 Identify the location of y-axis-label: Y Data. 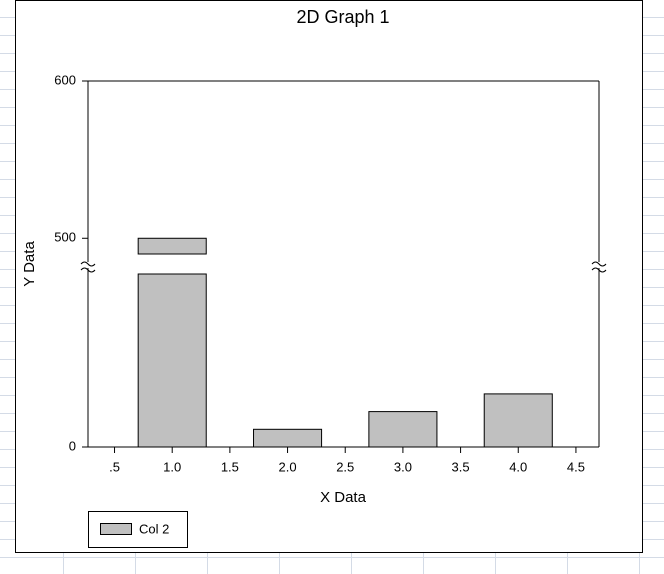
(29, 264).